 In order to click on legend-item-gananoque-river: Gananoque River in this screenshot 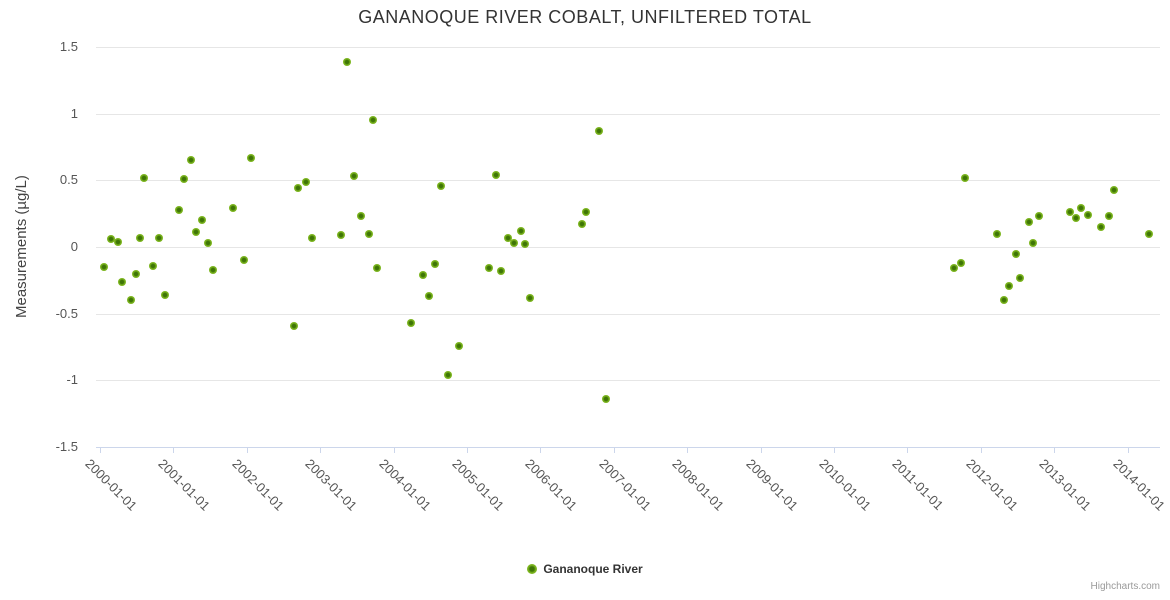, I will do `click(585, 569)`.